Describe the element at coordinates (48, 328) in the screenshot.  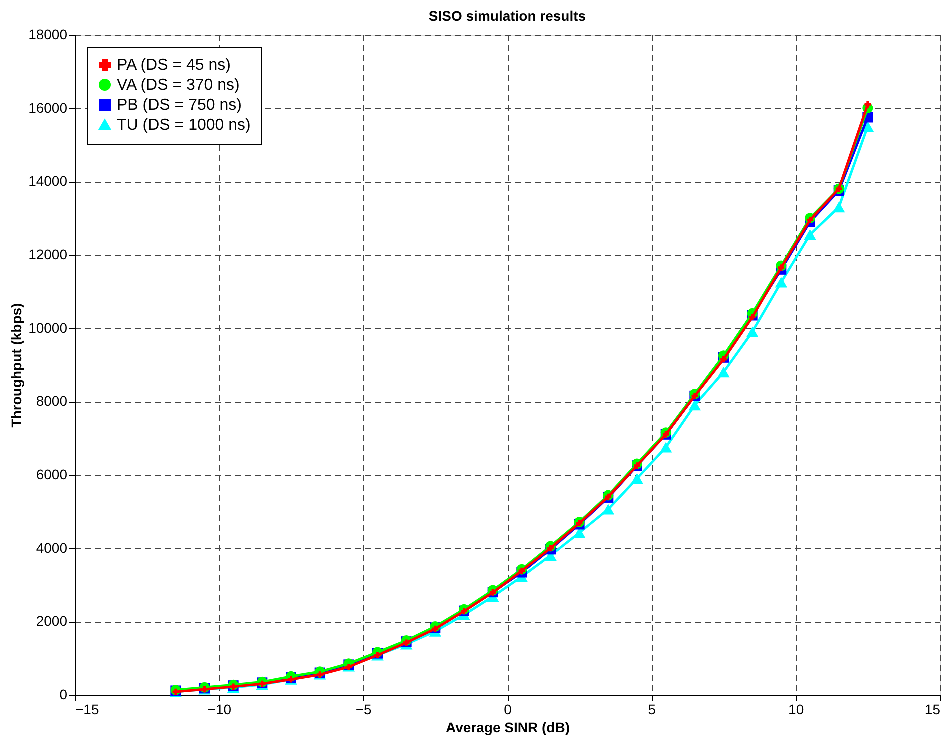
I see `y-tick-label: 10000` at that location.